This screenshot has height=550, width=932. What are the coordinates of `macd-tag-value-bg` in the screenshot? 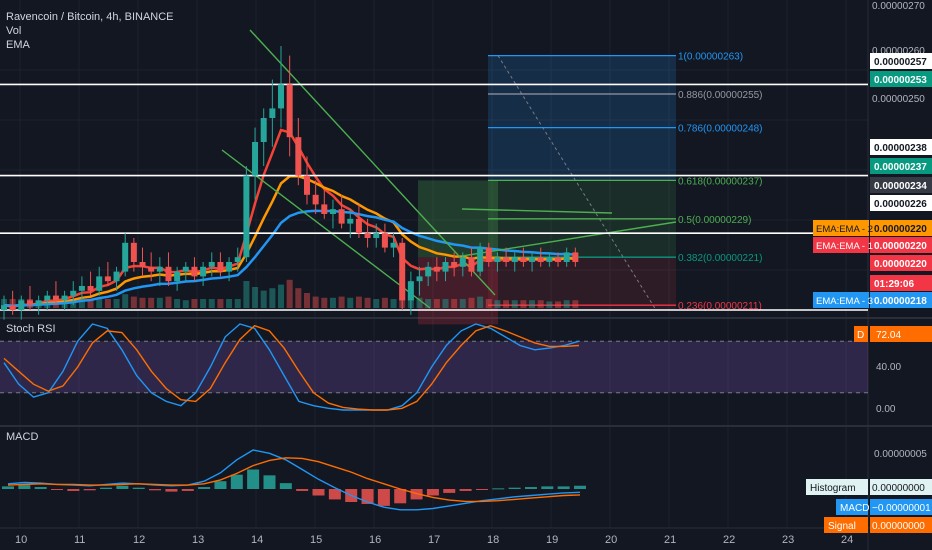 It's located at (901, 525).